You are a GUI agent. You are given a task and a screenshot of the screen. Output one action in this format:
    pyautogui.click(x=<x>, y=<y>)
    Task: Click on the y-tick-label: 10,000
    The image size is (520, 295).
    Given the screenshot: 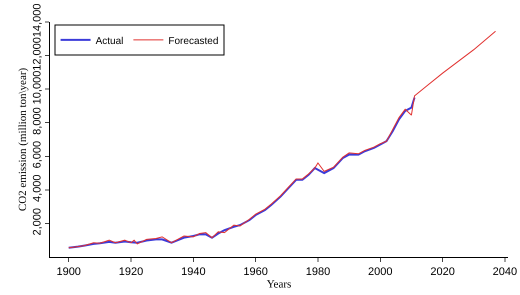 What is the action you would take?
    pyautogui.click(x=38, y=87)
    